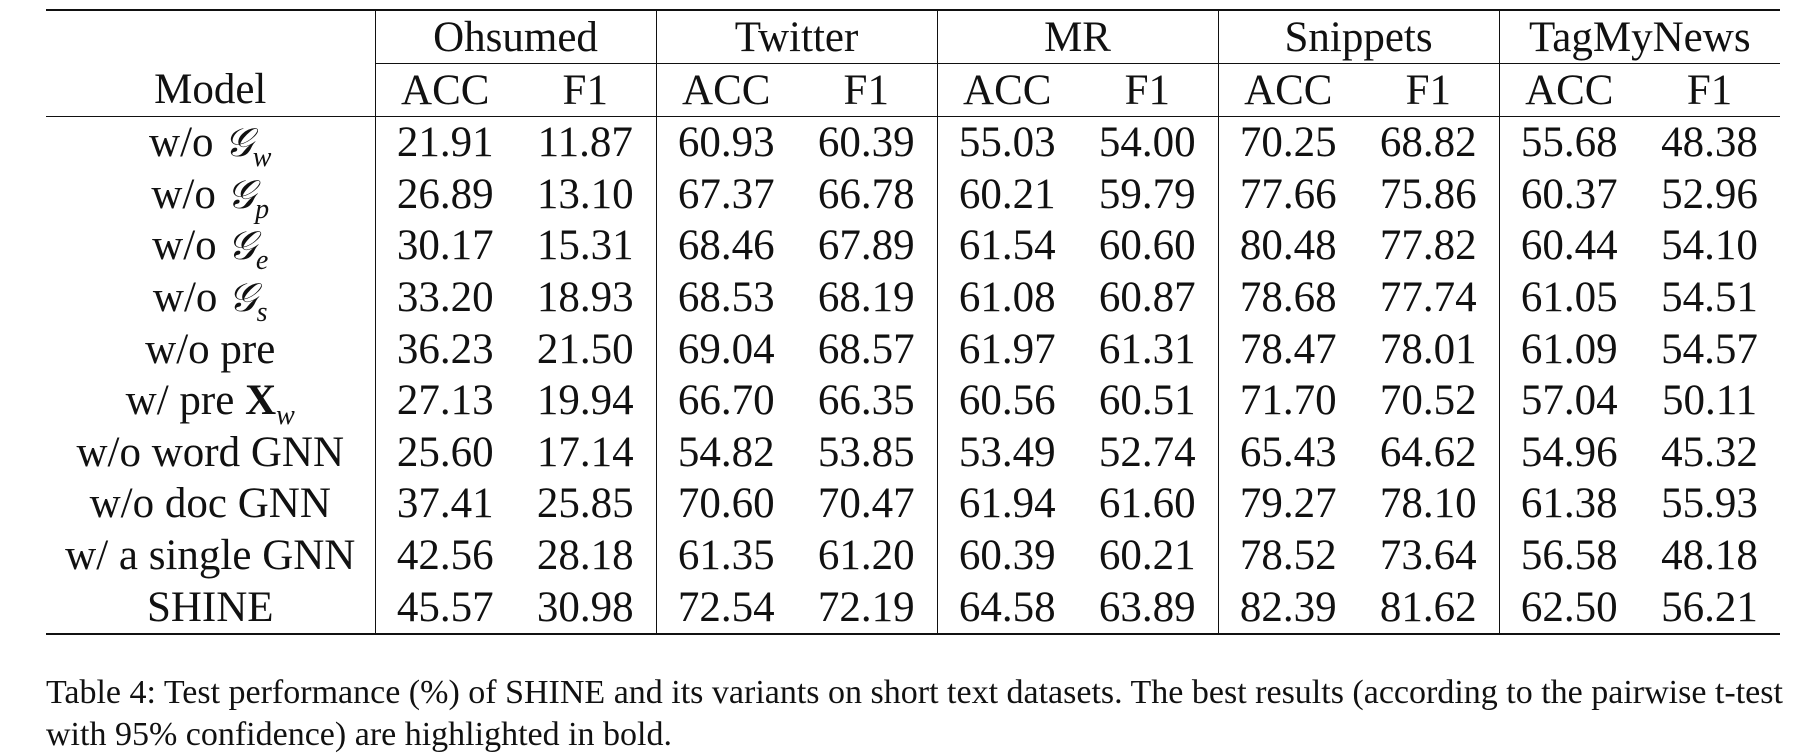  Describe the element at coordinates (1288, 246) in the screenshot. I see `table-cell: 80.48` at that location.